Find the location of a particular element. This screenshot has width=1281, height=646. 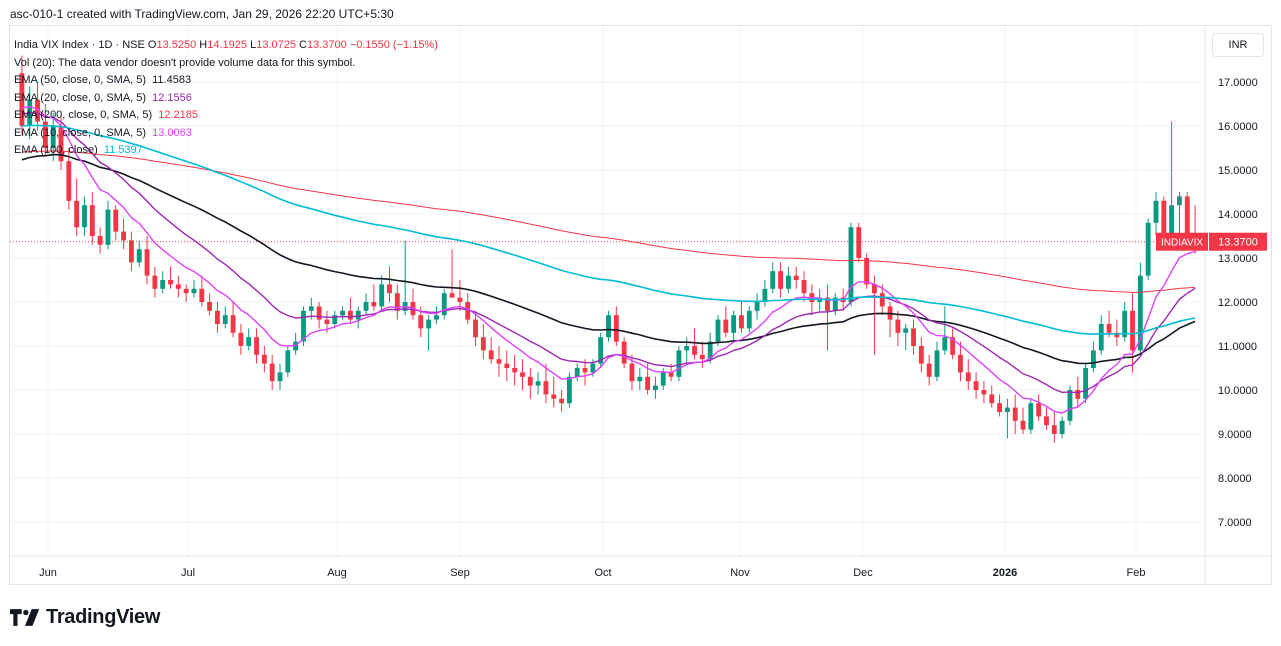

legend-ema-50-row: EMA (50, close, 0, SMA, 5) 11.4583 is located at coordinates (226, 81).